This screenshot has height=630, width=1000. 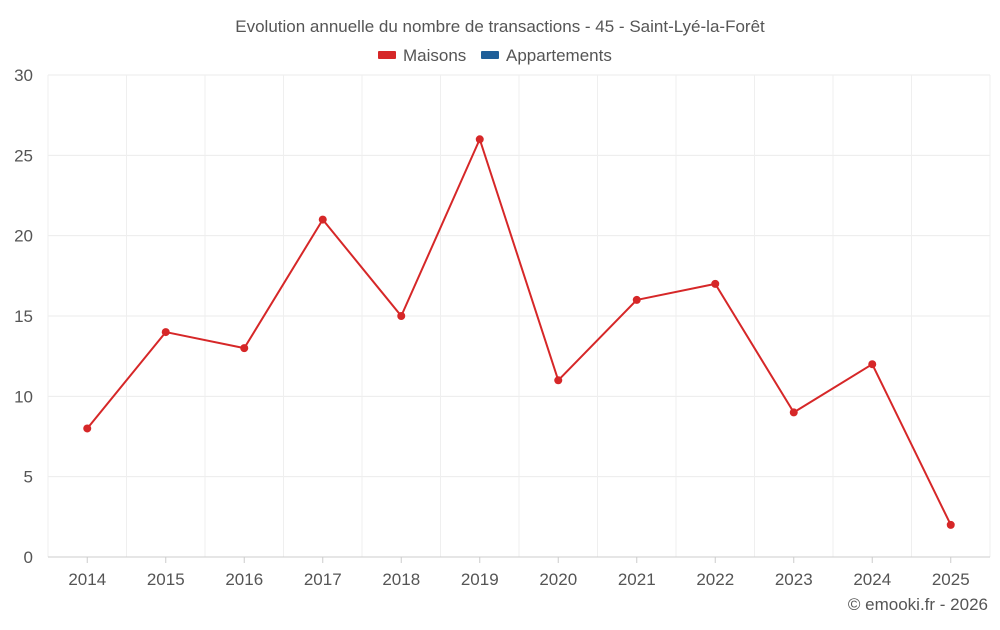 I want to click on x-tick-label-2024: 2024, so click(x=872, y=579).